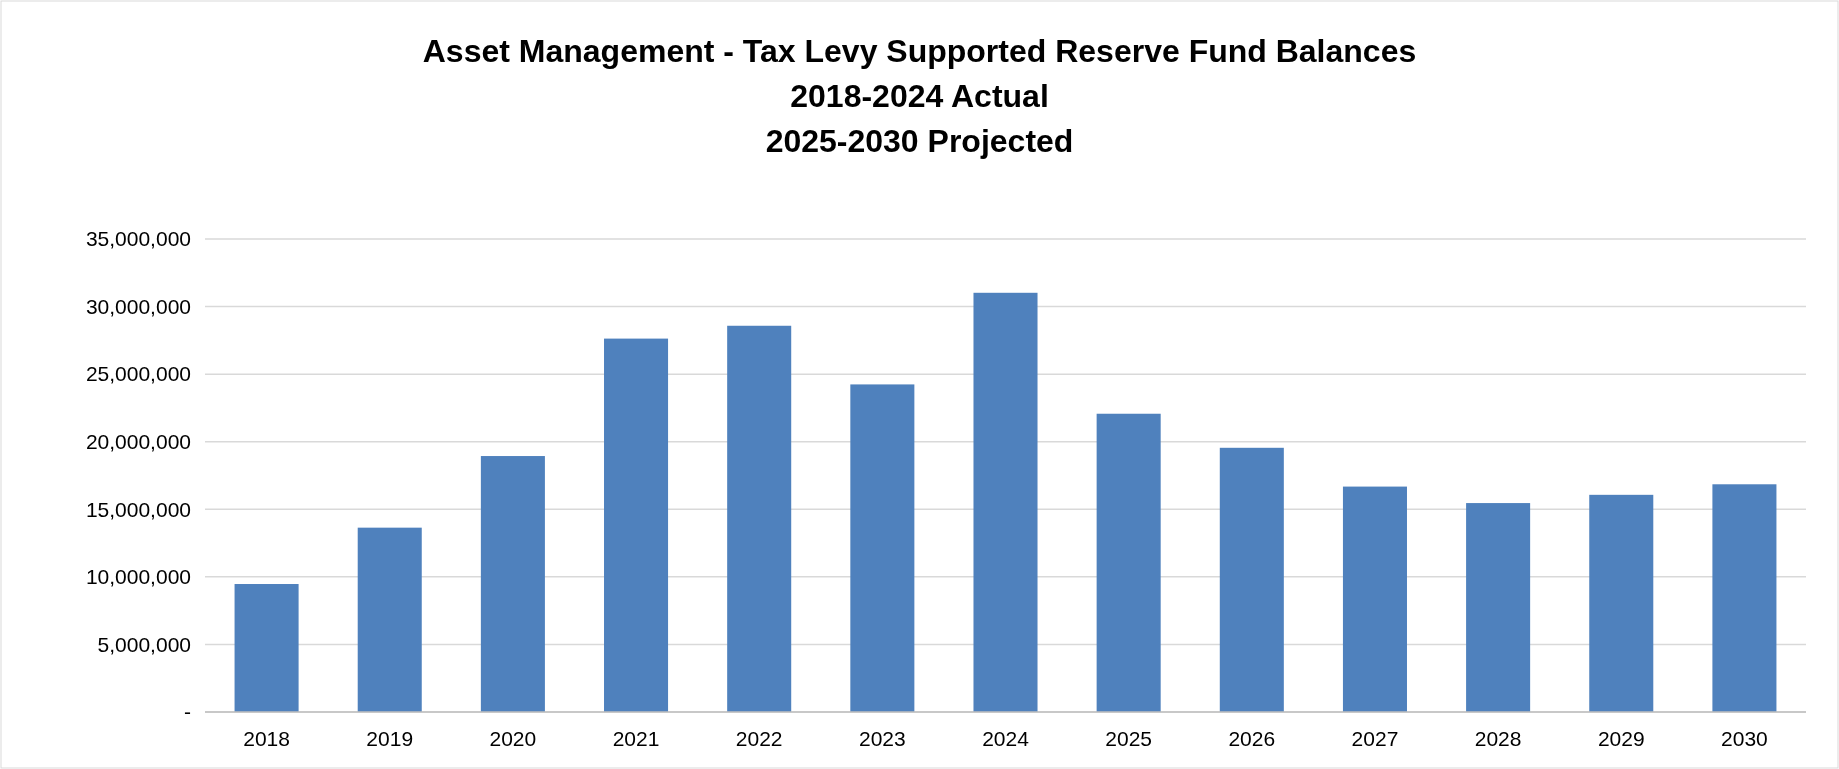 The height and width of the screenshot is (769, 1839). I want to click on x-tick-label: 2028, so click(1498, 738).